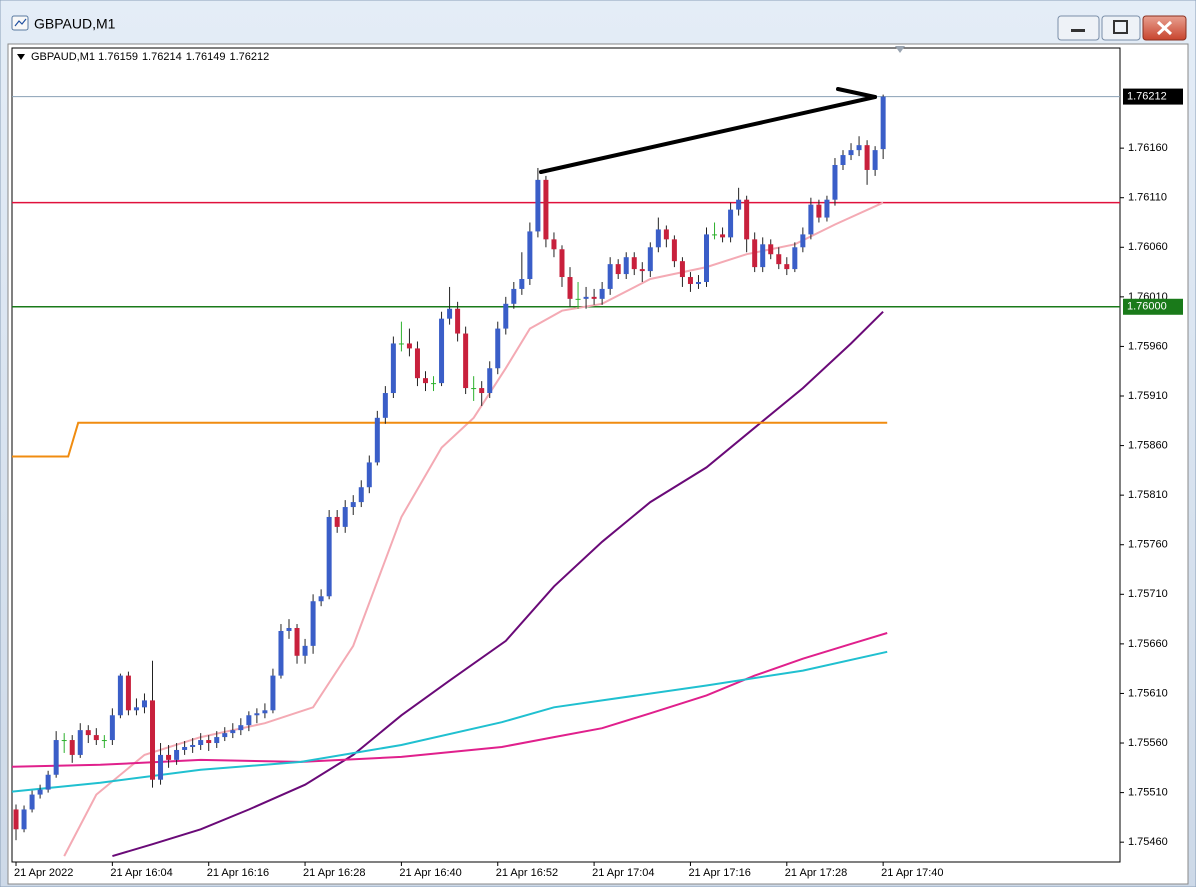 This screenshot has height=887, width=1196. What do you see at coordinates (75, 24) in the screenshot?
I see `window-title: GBPAUD,M1` at bounding box center [75, 24].